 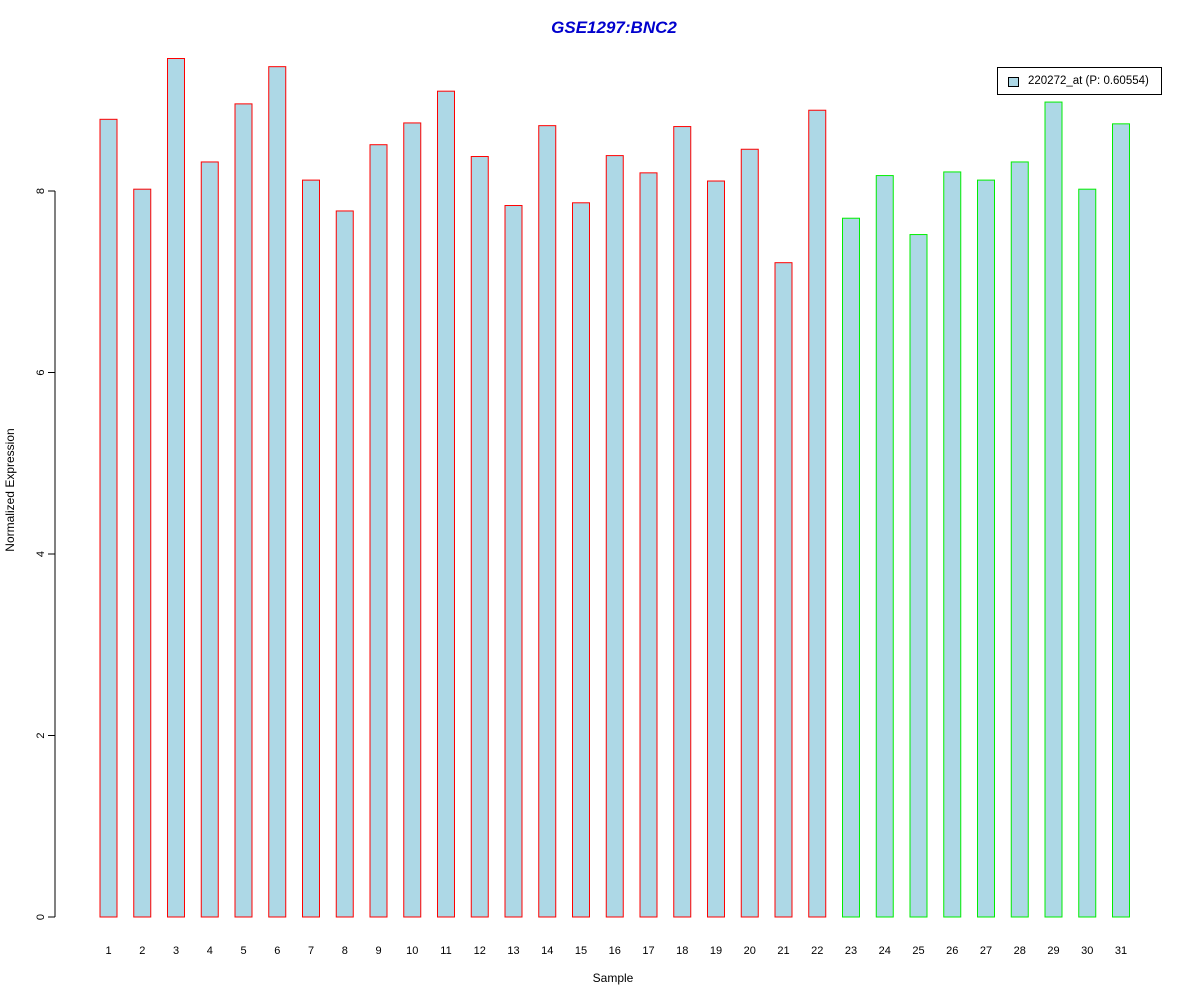 What do you see at coordinates (41, 372) in the screenshot?
I see `y-tick-label: 6` at bounding box center [41, 372].